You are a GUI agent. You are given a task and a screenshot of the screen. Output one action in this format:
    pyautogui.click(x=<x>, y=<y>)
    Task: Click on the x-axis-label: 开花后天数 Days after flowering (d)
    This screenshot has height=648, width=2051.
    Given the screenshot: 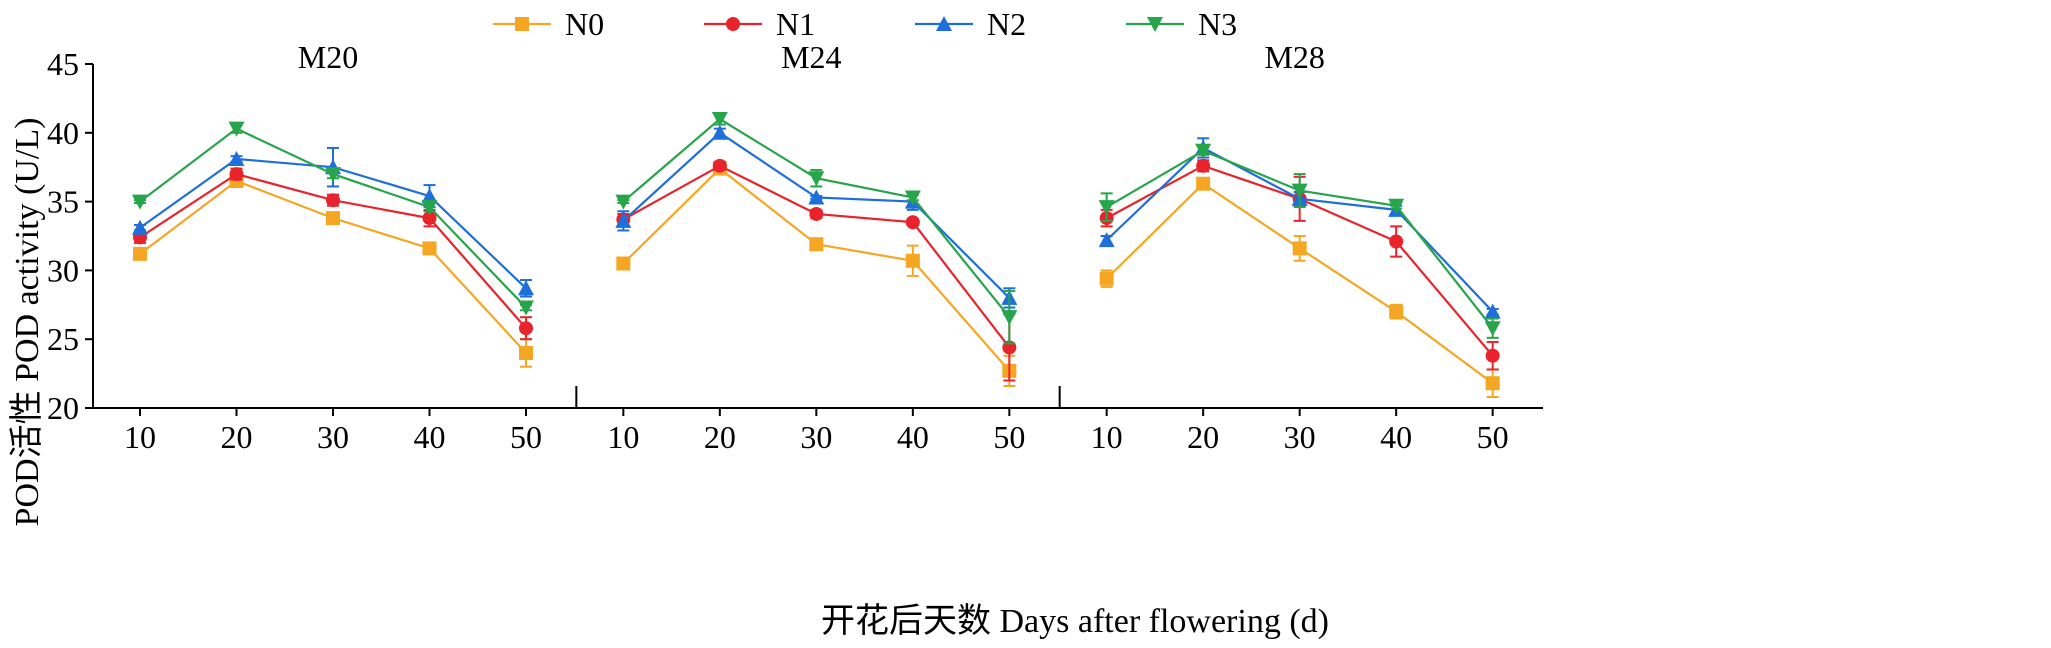 What is the action you would take?
    pyautogui.click(x=1075, y=621)
    